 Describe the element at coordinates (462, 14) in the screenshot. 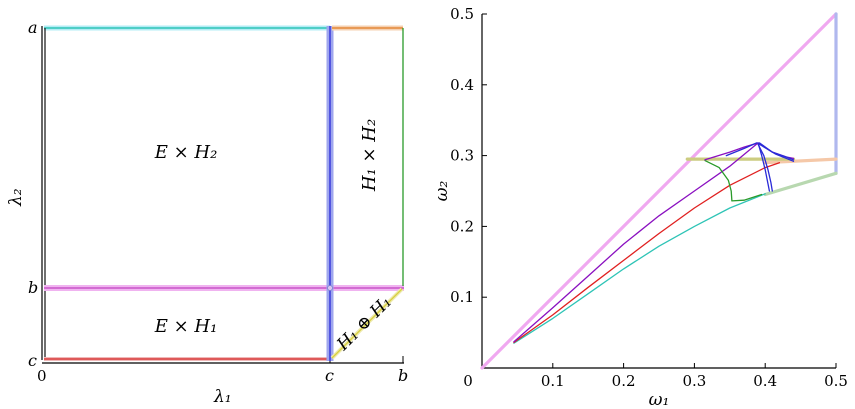

I see `chart-y-tick-label: 0.5` at that location.